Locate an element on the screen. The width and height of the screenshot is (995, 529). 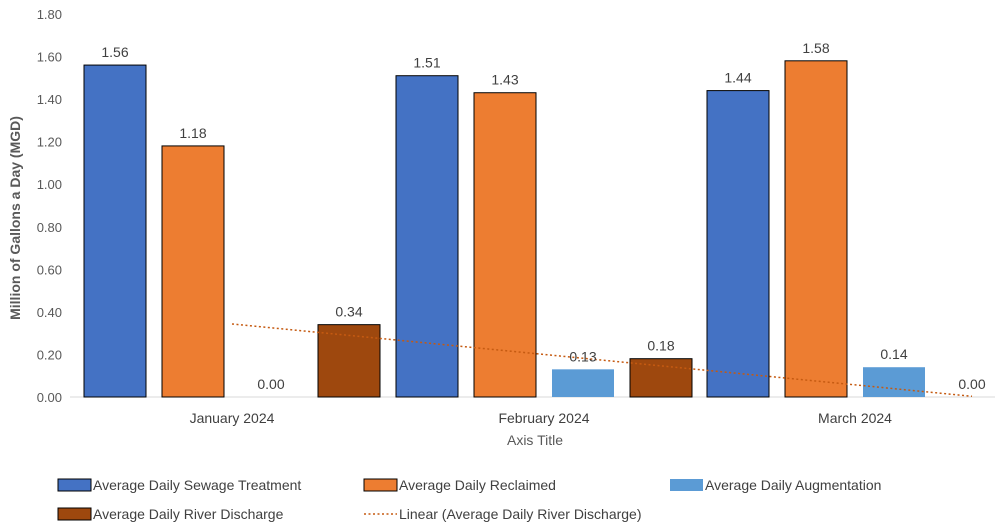
category-label: February 2024 is located at coordinates (543, 418).